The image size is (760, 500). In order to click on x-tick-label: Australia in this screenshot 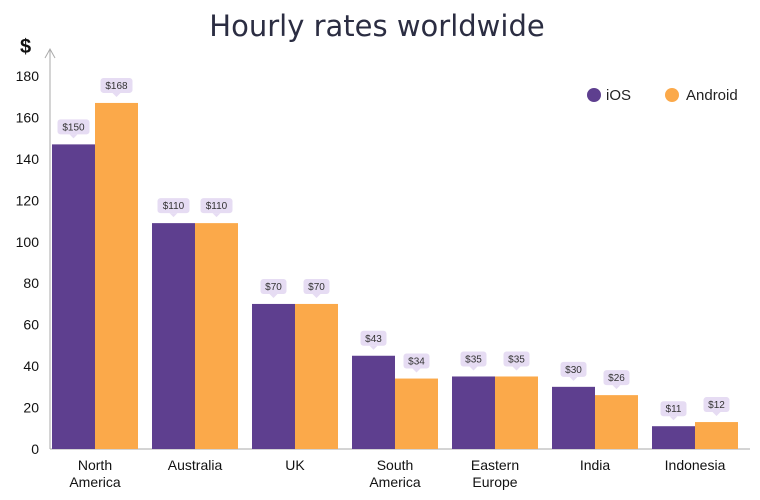, I will do `click(195, 465)`.